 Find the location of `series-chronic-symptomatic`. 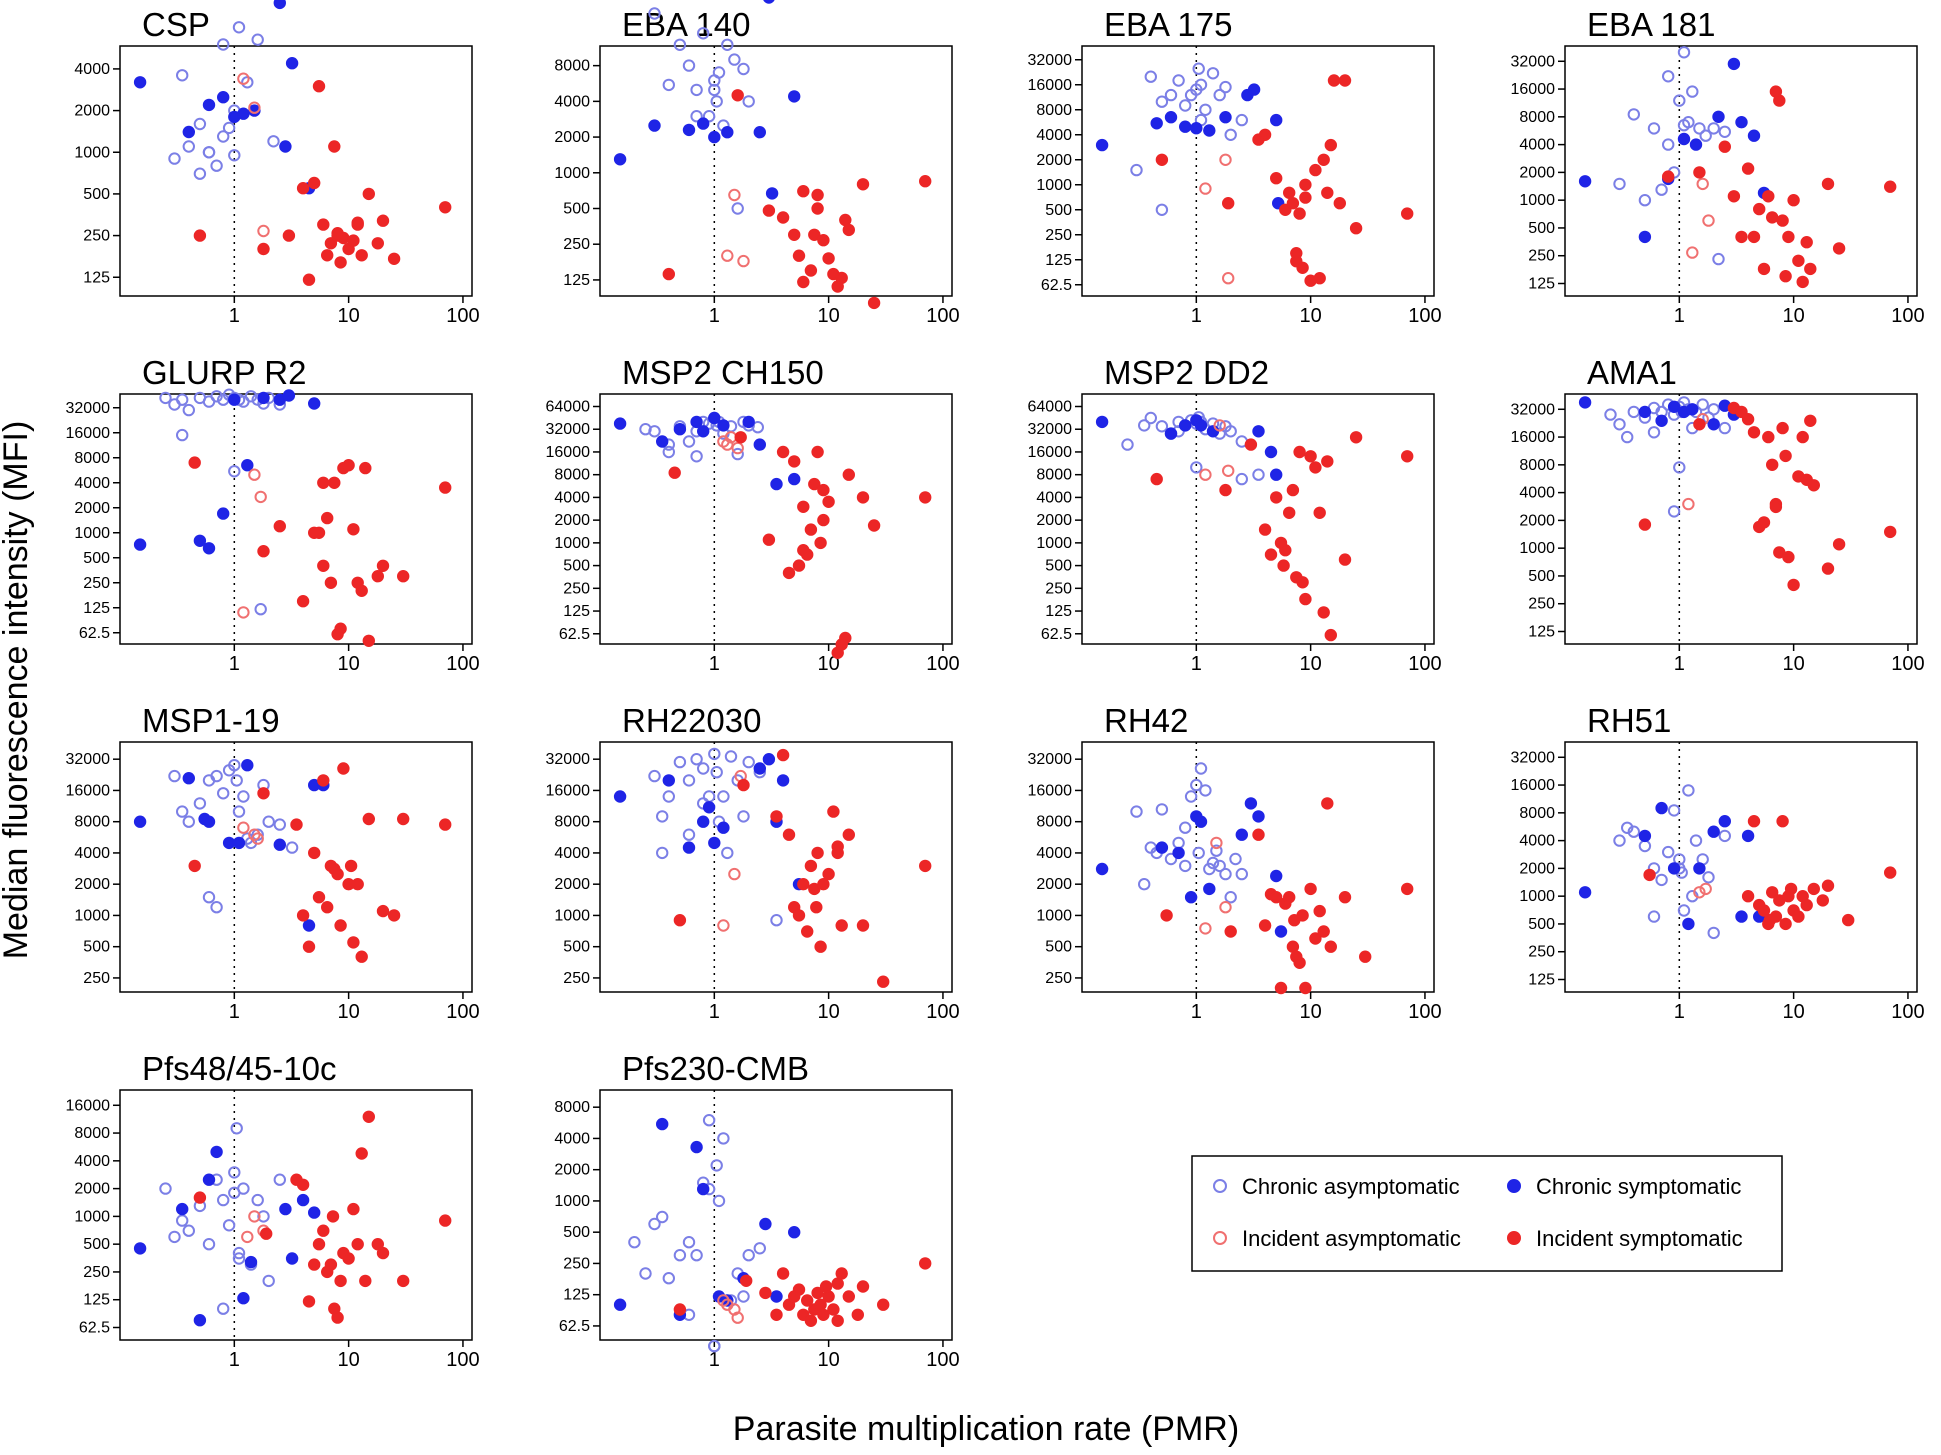

series-chronic-symptomatic is located at coordinates (231, 845).